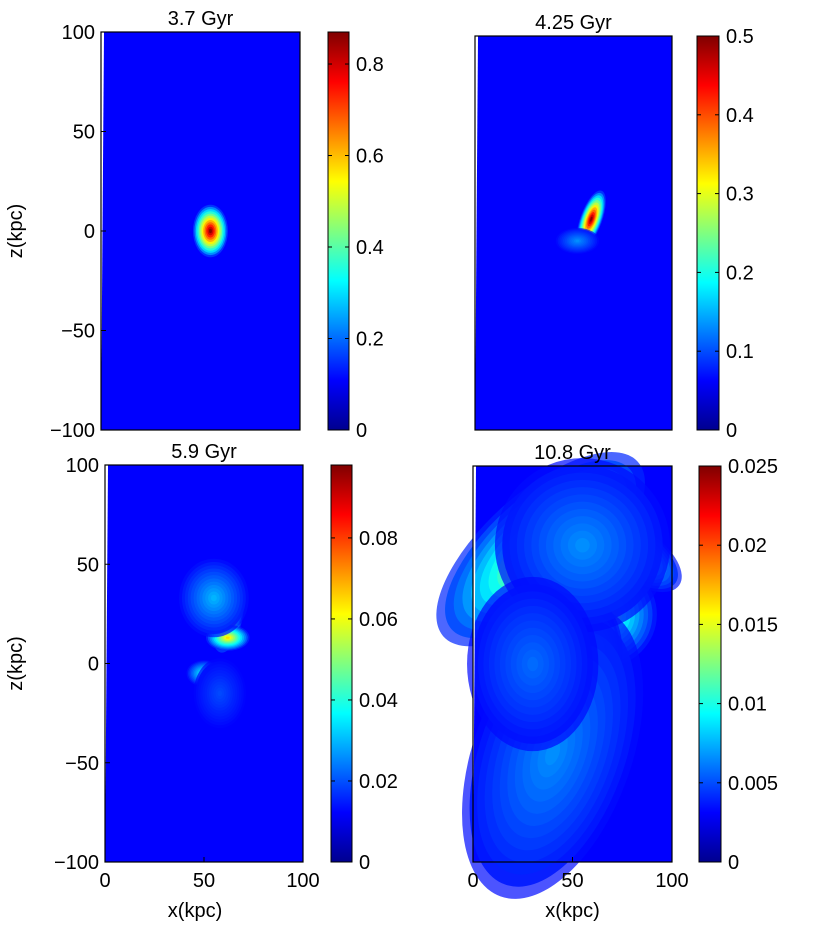 The image size is (830, 937). I want to click on colorbar-tick-label: 0.04, so click(378, 701).